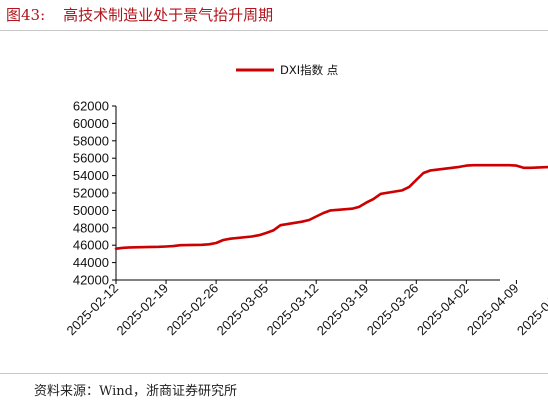 This screenshot has width=548, height=403. I want to click on legend-label: DXI指数 点, so click(309, 70).